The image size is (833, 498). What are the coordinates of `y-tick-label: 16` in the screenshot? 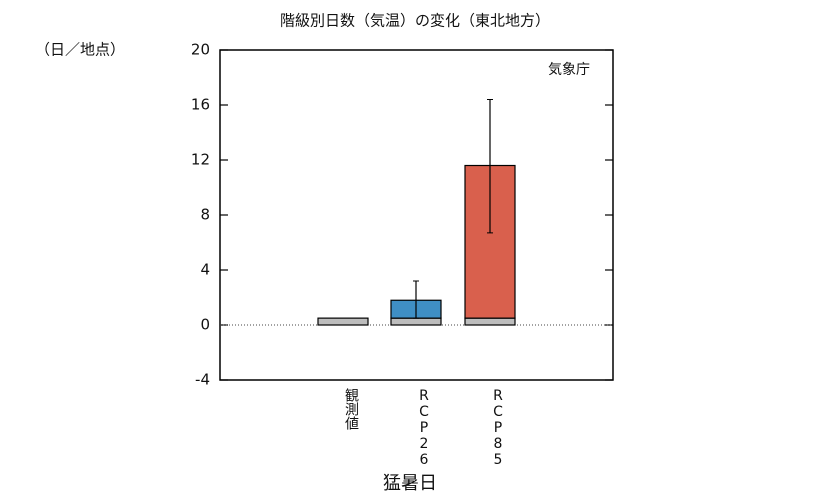 It's located at (200, 105).